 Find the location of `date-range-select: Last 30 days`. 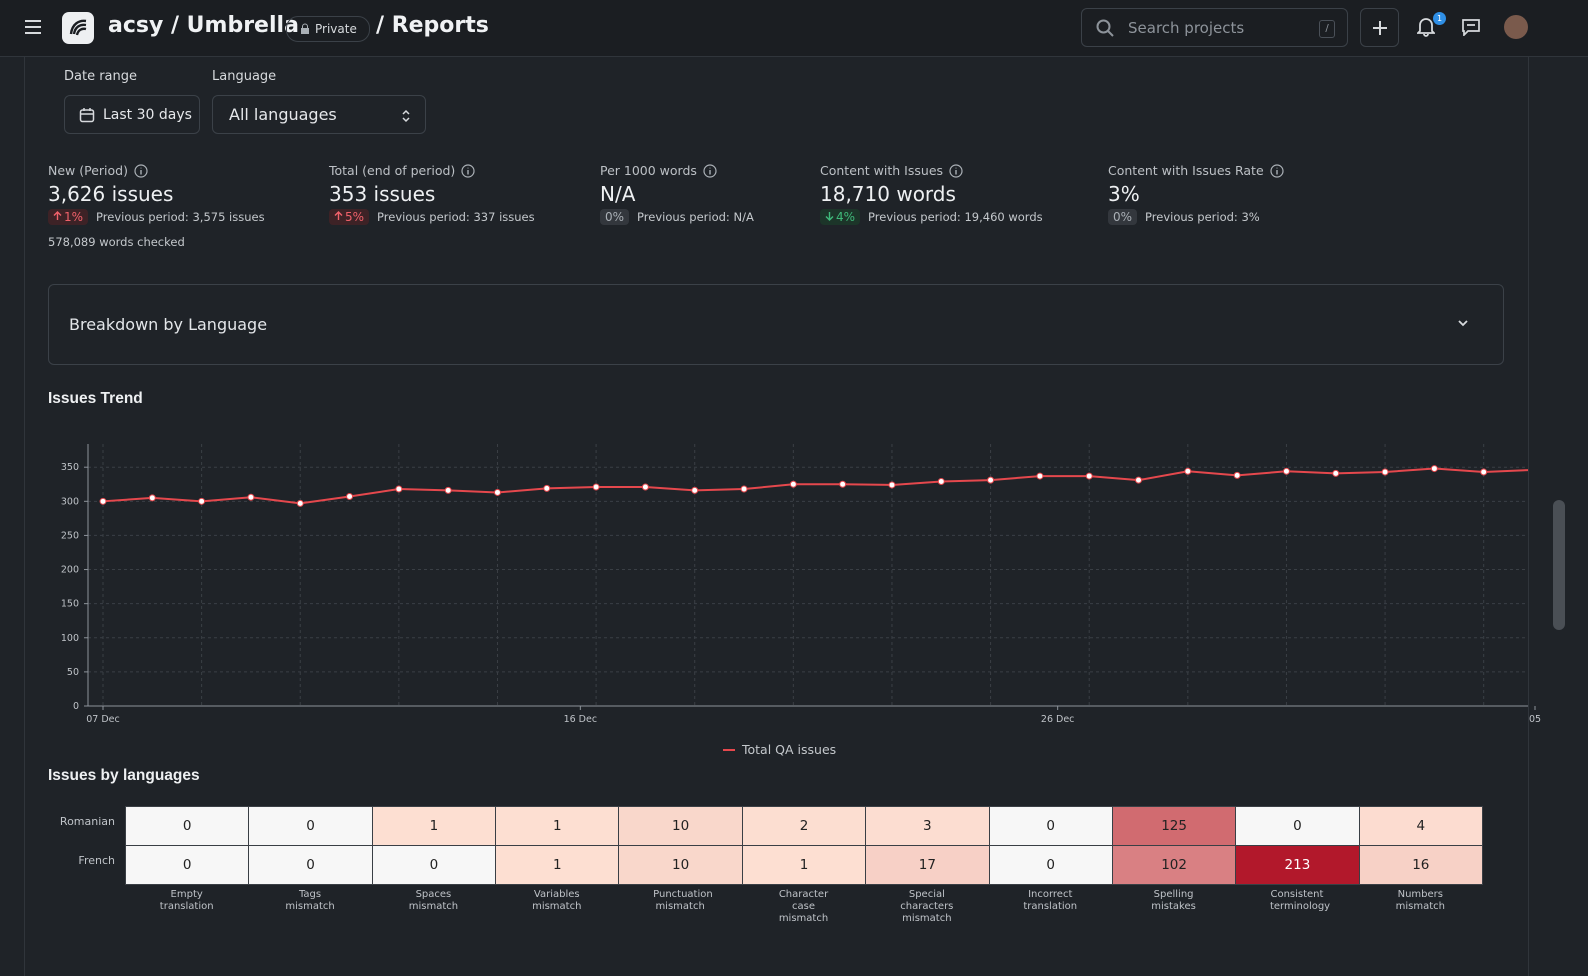

date-range-select: Last 30 days is located at coordinates (132, 114).